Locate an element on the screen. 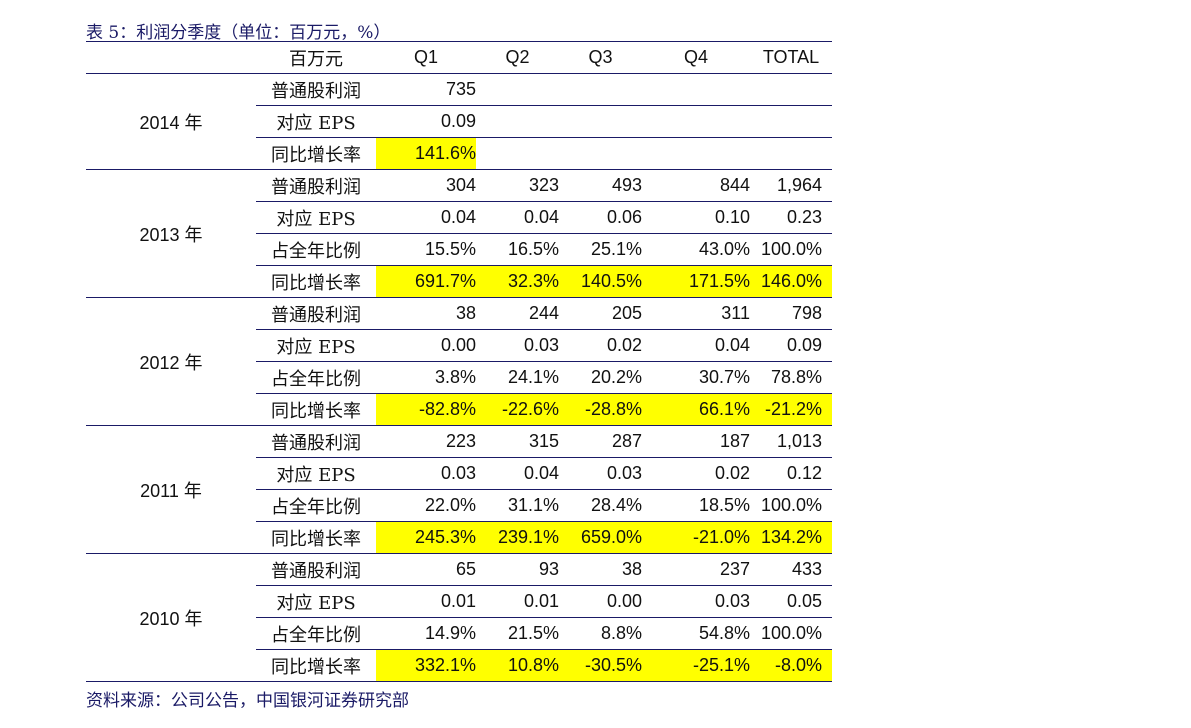  table-cell: 245.3% is located at coordinates (426, 537).